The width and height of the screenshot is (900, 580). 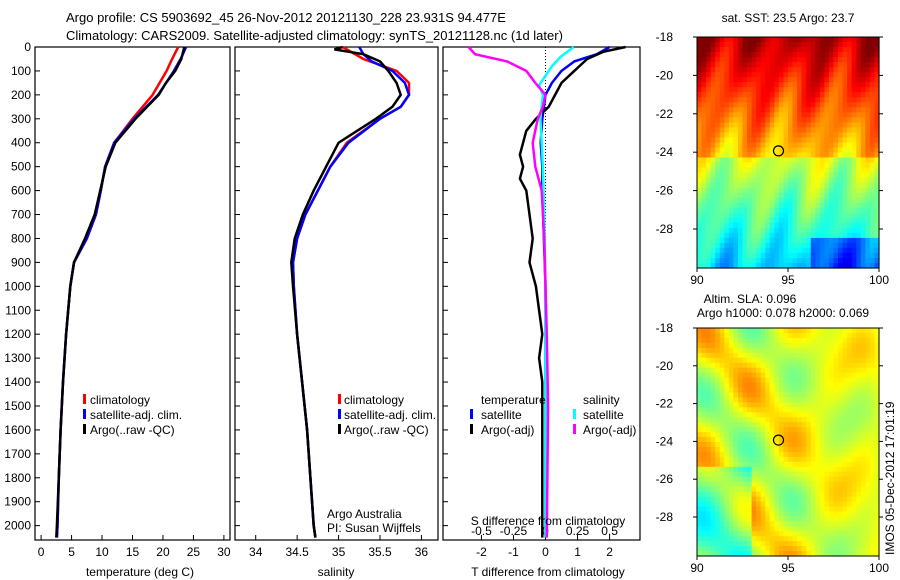 I want to click on lat-tick-label: -26, so click(x=665, y=191).